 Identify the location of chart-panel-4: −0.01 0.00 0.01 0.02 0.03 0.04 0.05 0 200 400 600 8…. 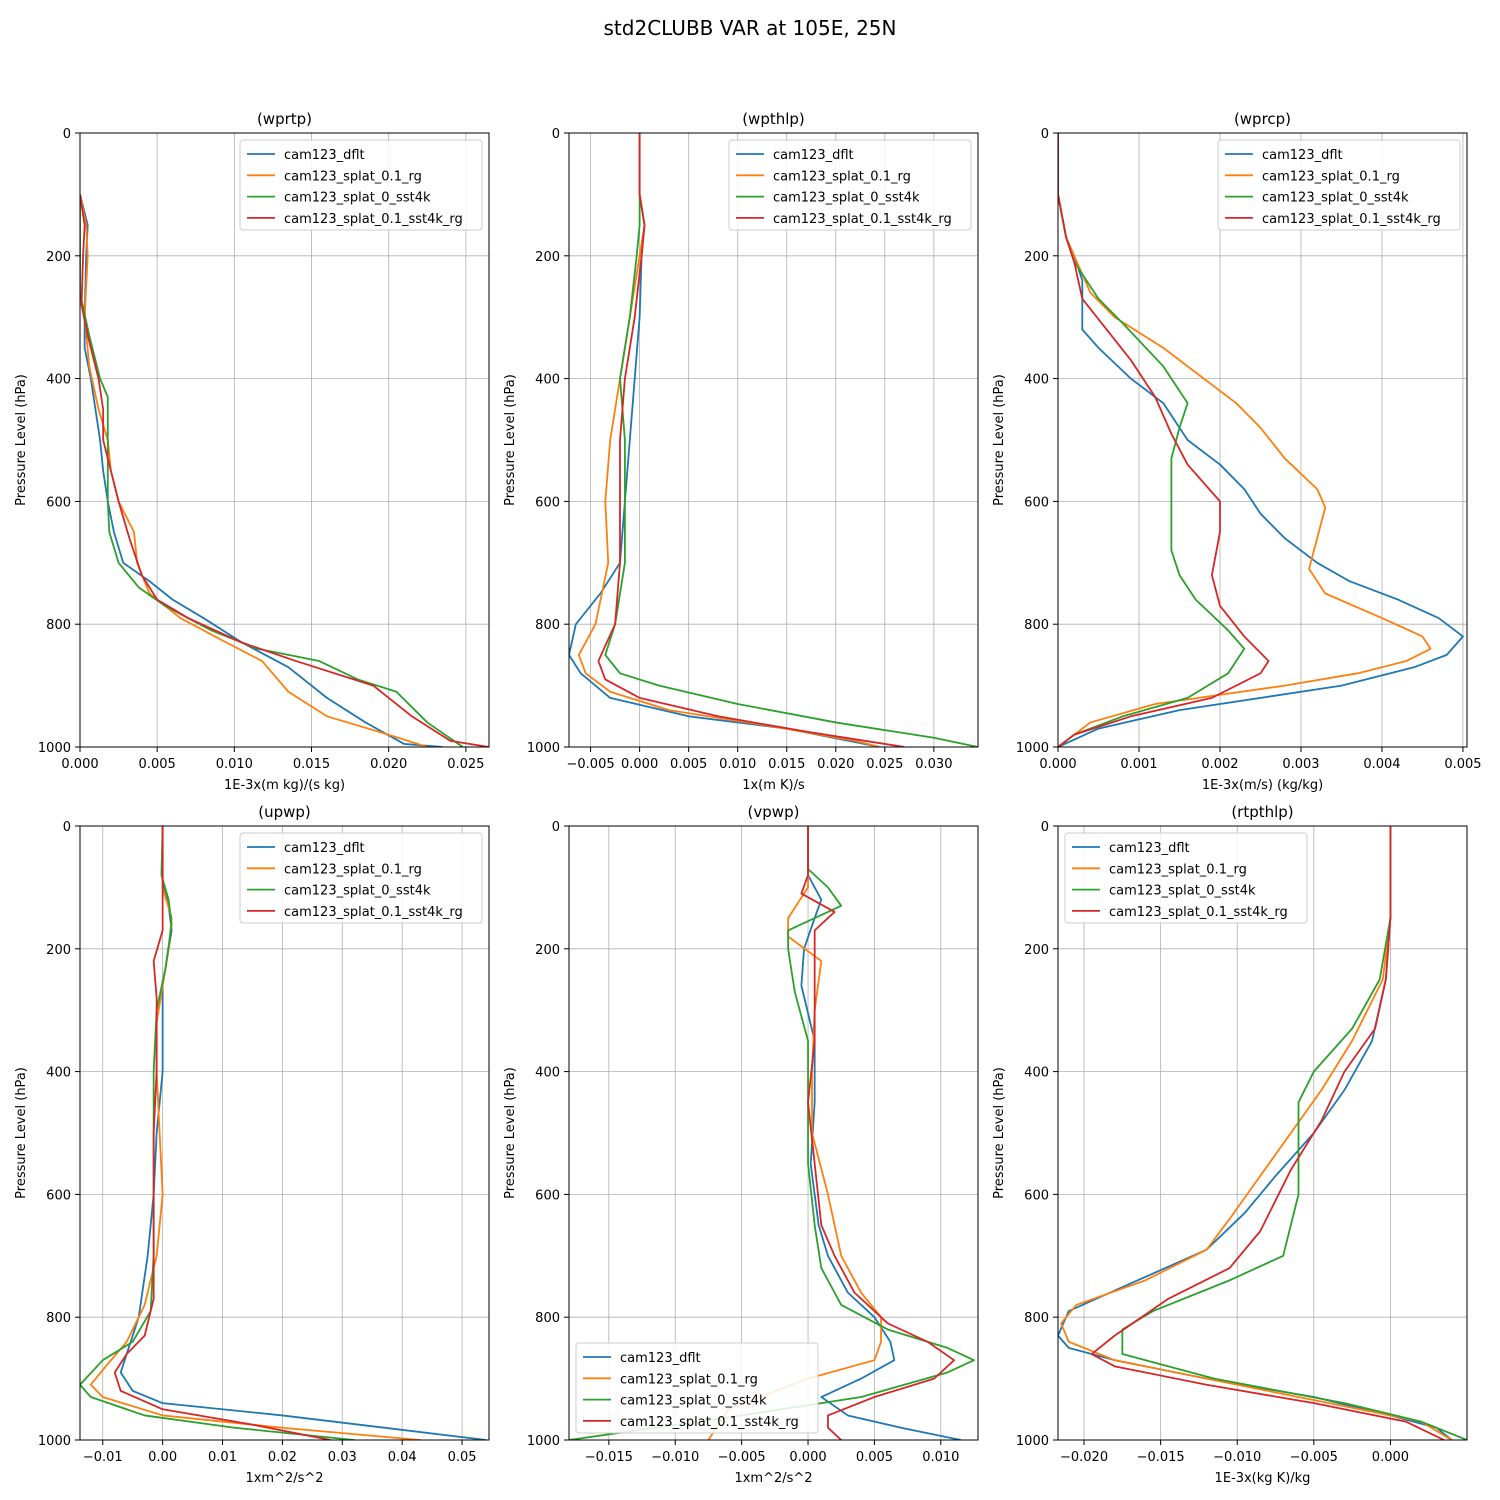
(252, 1144).